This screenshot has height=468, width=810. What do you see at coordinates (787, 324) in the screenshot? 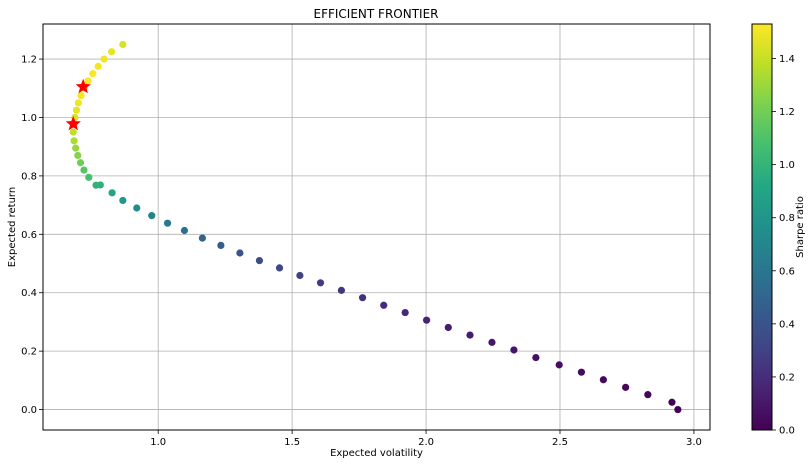
I see `colorbar-tick-label: 0.4` at bounding box center [787, 324].